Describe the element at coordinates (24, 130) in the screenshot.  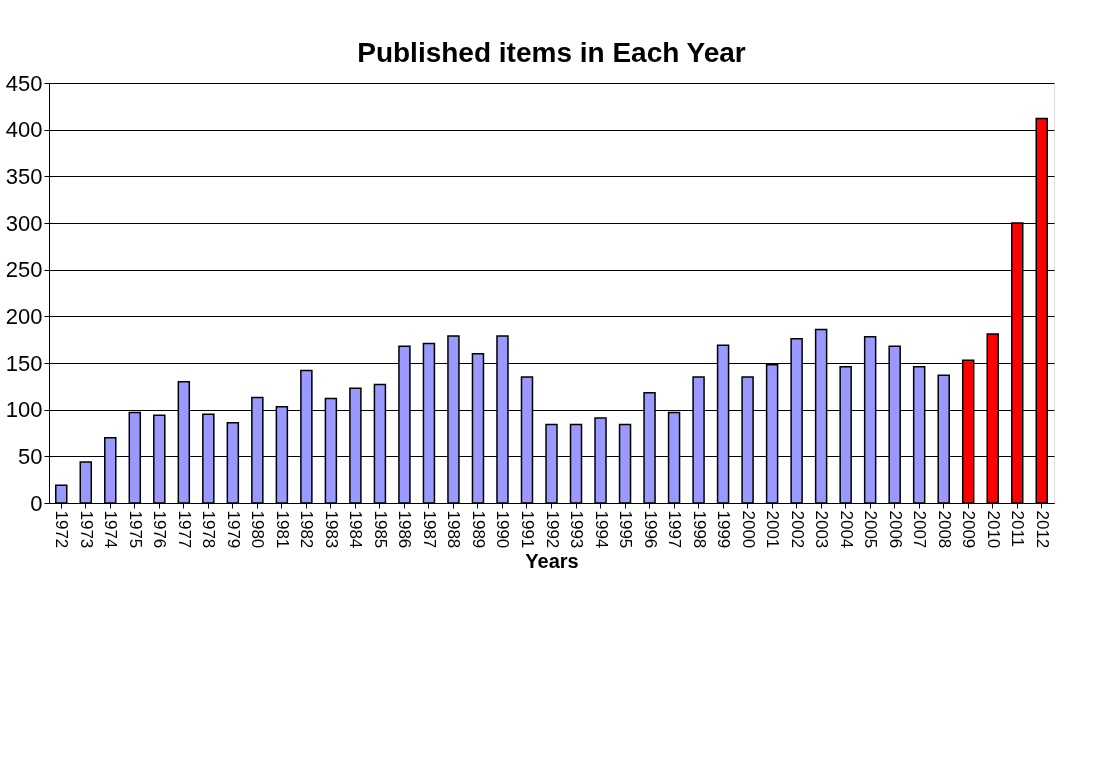
I see `y-tick-label: 400` at that location.